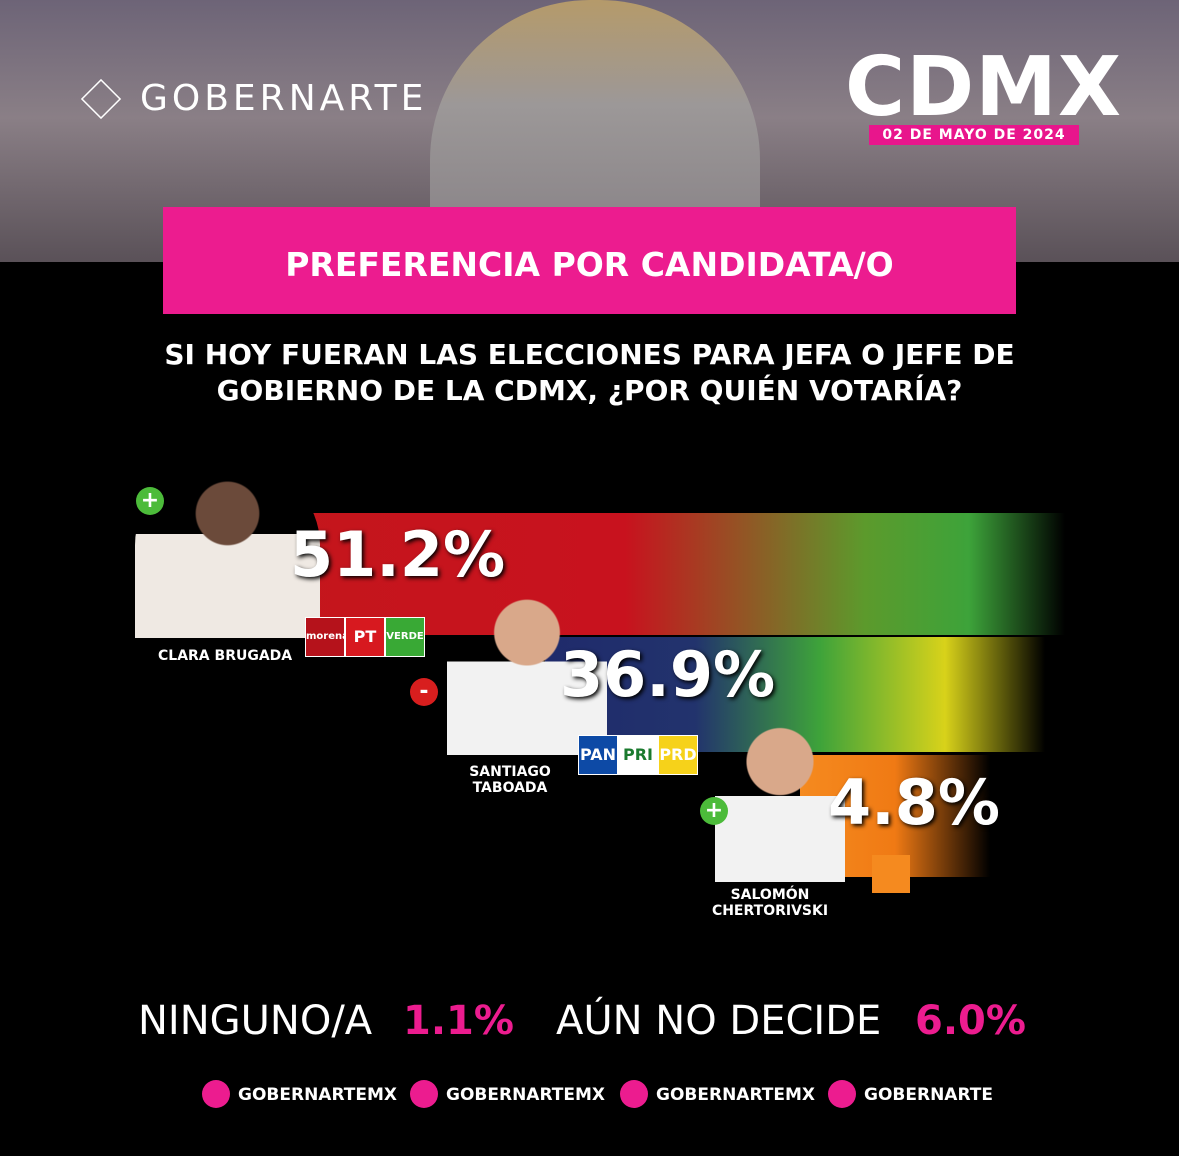 This screenshot has width=1179, height=1156. I want to click on party-logo: morena, so click(325, 637).